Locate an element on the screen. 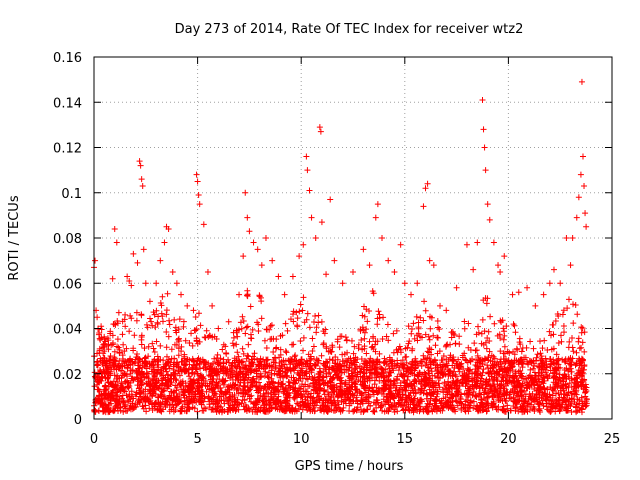 The height and width of the screenshot is (480, 640). x-tick-label: 15 is located at coordinates (405, 439).